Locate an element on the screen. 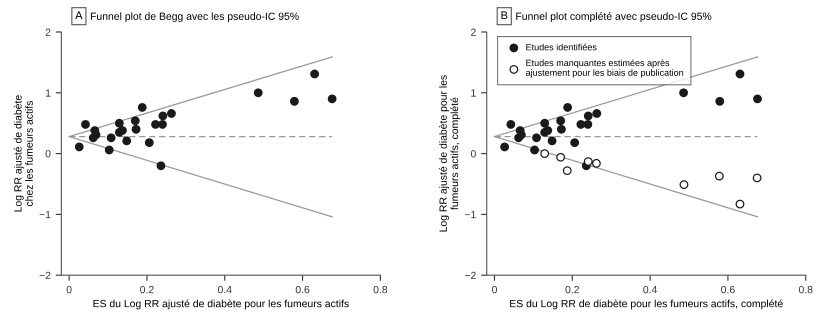 The height and width of the screenshot is (320, 818). y-axis-title: Log RR ajusté de diabète chez les fumeurs actifs is located at coordinates (23, 153).